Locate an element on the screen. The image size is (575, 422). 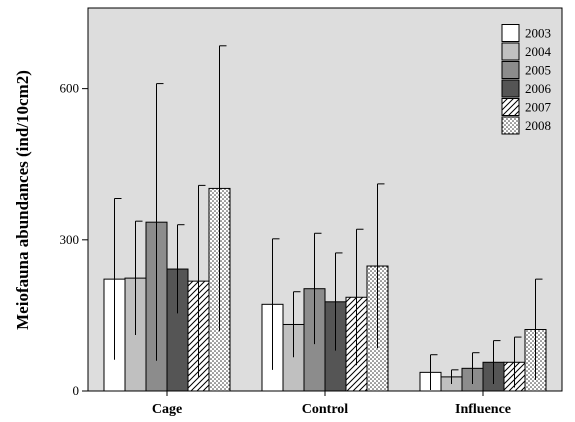
legend-label-2003: 2003 is located at coordinates (538, 33).